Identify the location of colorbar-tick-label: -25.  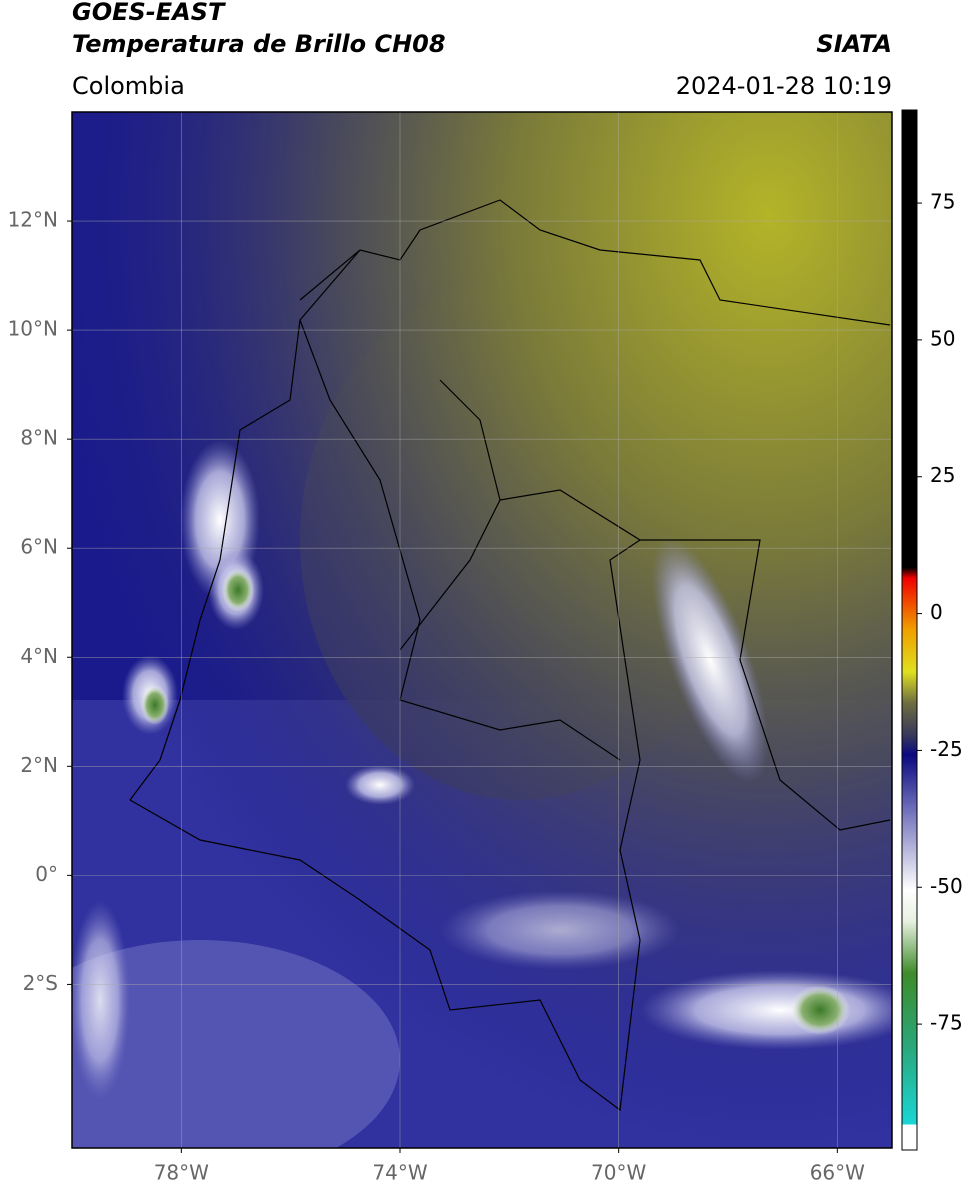
(946, 749).